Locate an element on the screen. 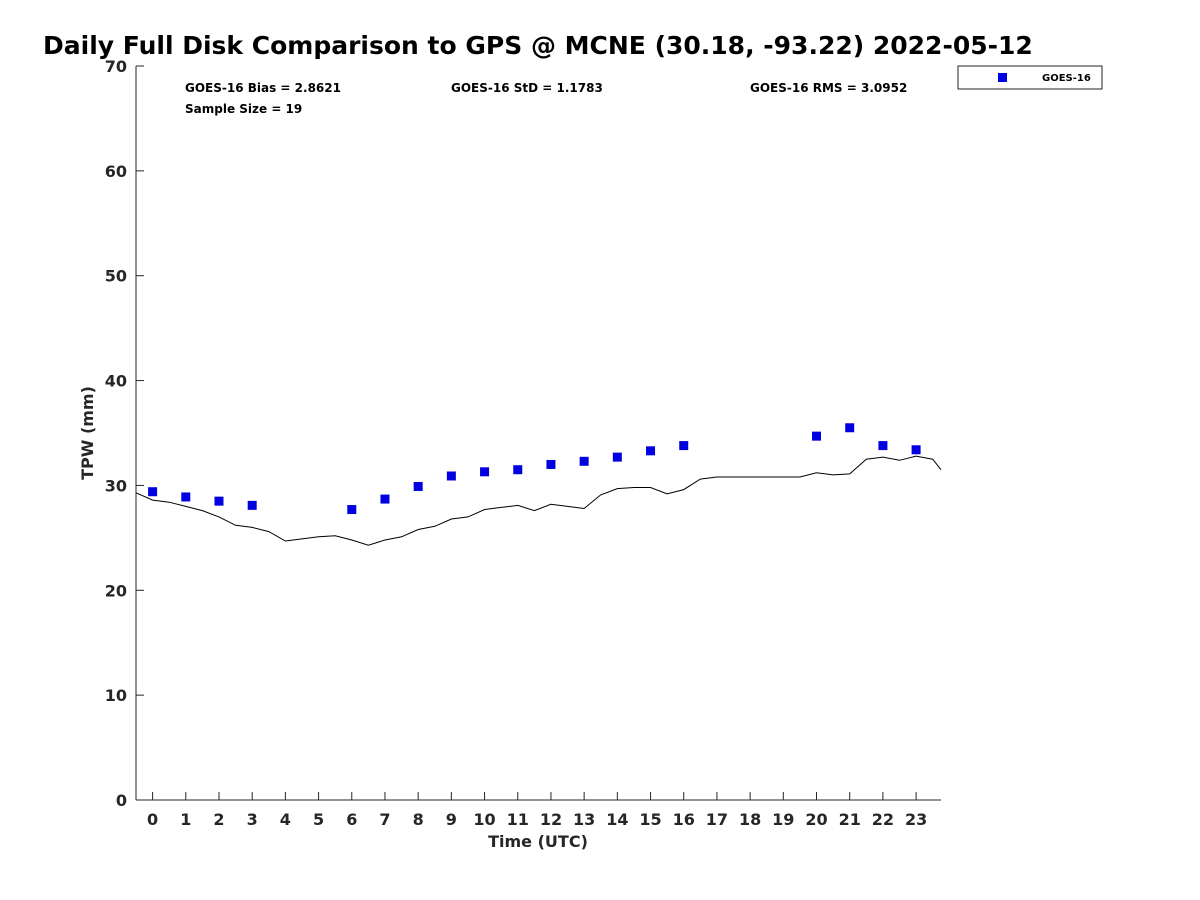  rms-stat: GOES-16 RMS = 3.0952 is located at coordinates (828, 88).